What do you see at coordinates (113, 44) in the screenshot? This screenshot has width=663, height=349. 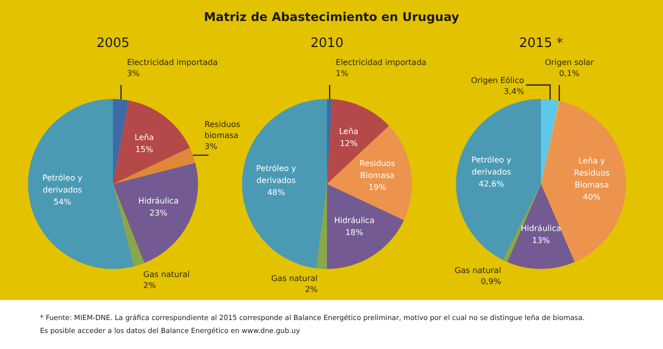 I see `chart-title: 2005` at bounding box center [113, 44].